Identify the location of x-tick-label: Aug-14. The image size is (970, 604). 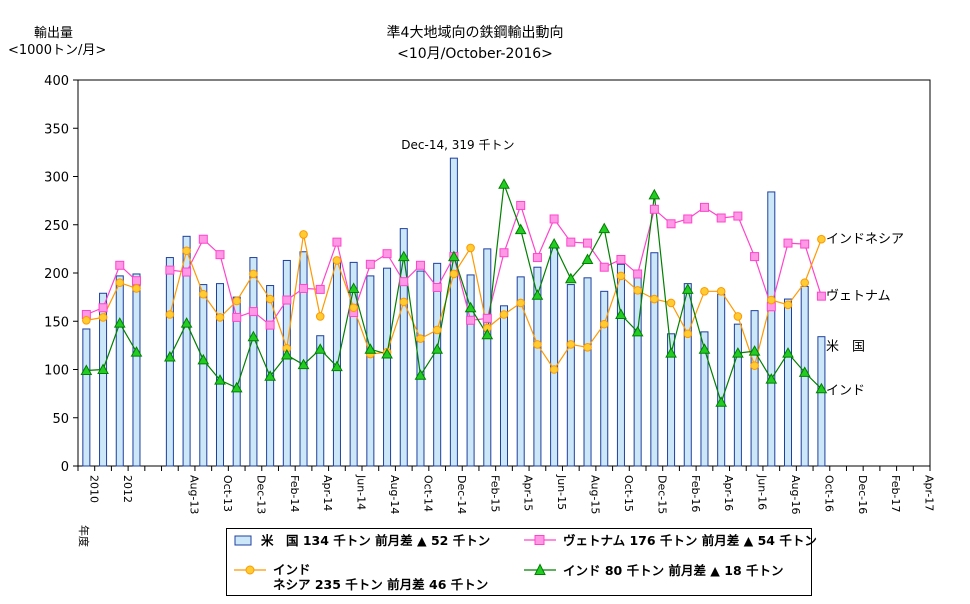
(394, 494).